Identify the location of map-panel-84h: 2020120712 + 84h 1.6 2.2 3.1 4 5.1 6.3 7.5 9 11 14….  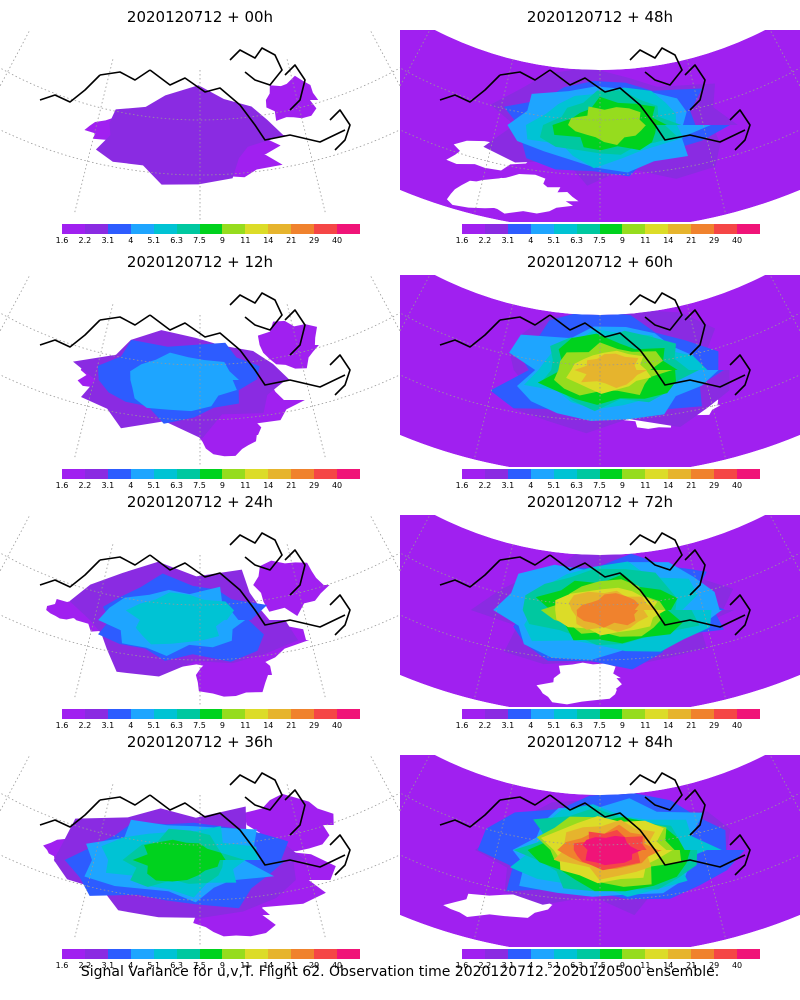
(600, 847).